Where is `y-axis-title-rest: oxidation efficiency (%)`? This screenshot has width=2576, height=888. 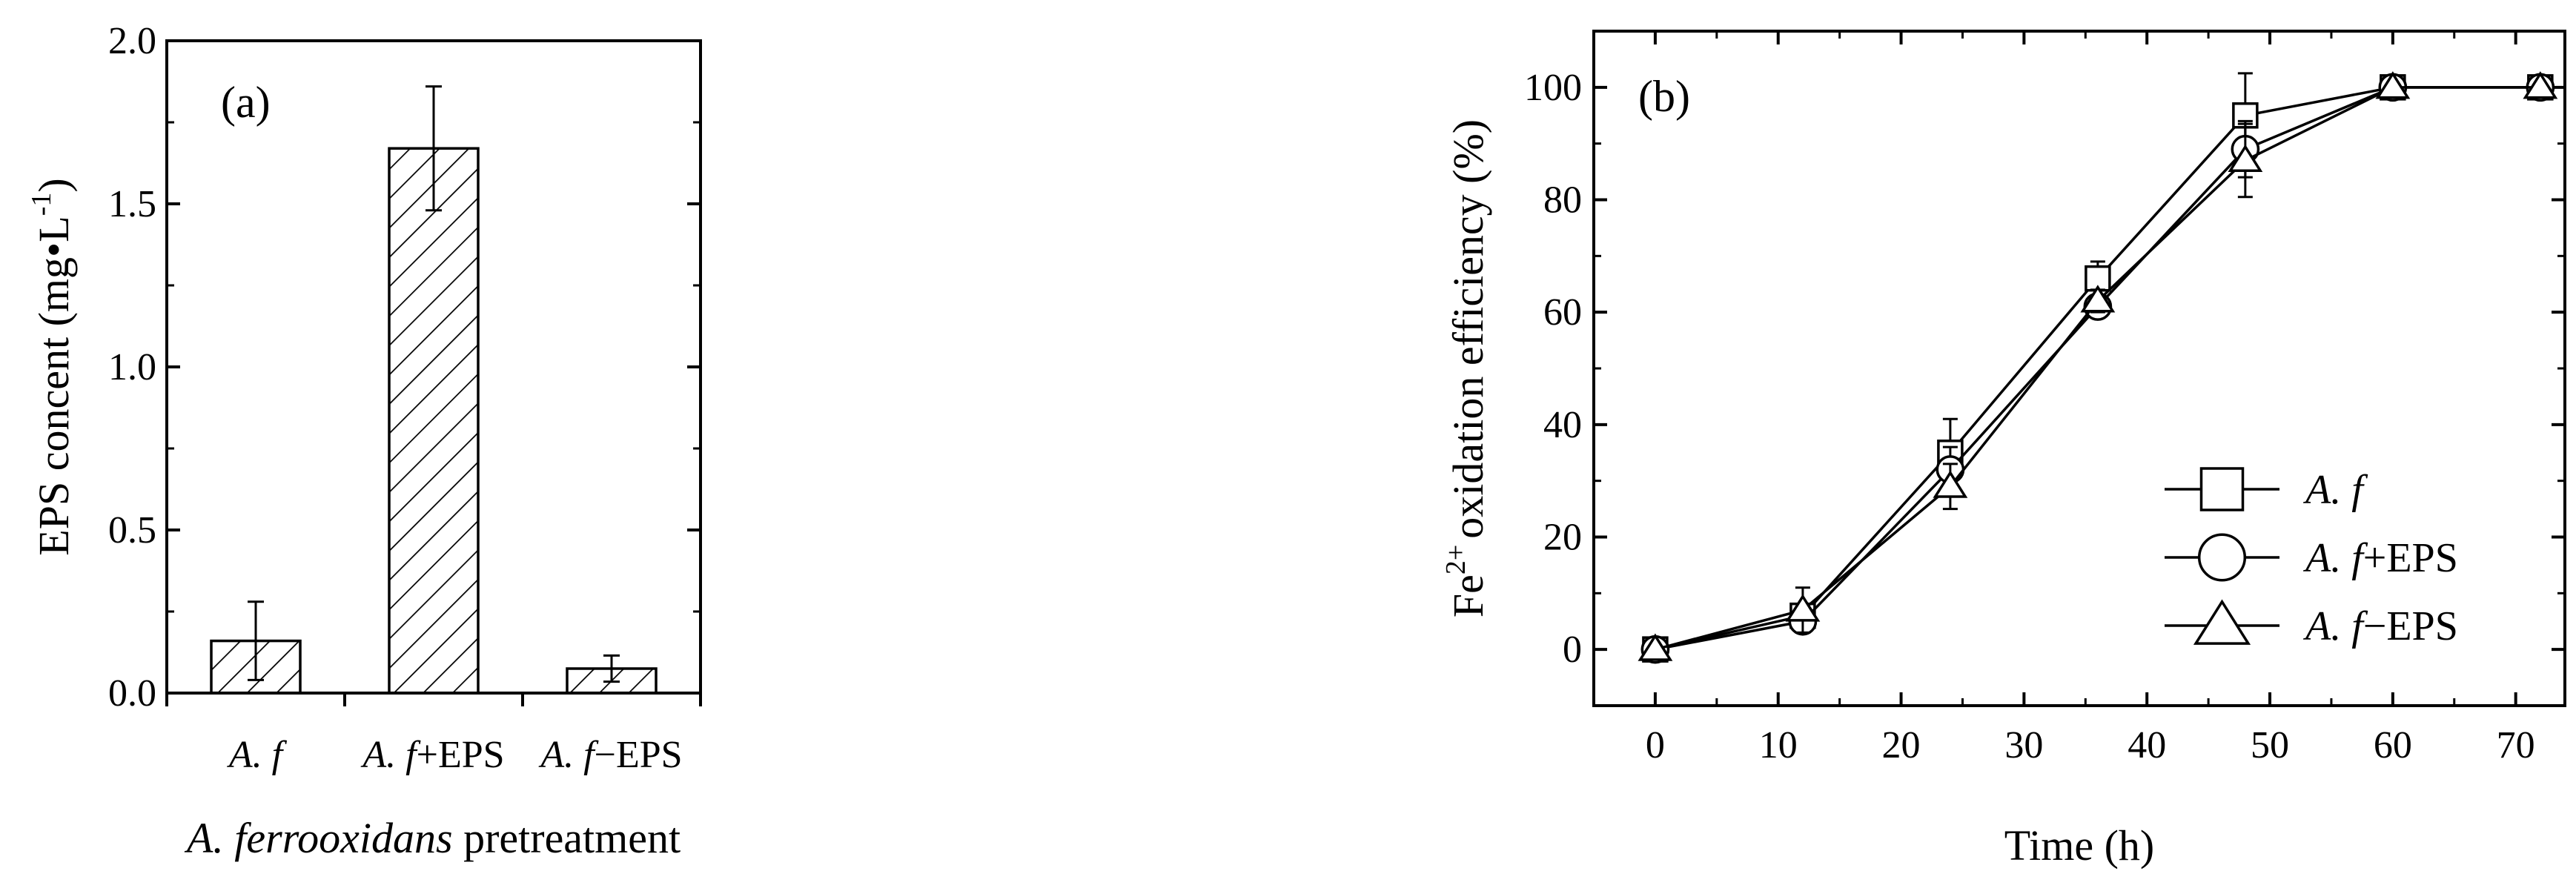 y-axis-title-rest: oxidation efficiency (%) is located at coordinates (1468, 329).